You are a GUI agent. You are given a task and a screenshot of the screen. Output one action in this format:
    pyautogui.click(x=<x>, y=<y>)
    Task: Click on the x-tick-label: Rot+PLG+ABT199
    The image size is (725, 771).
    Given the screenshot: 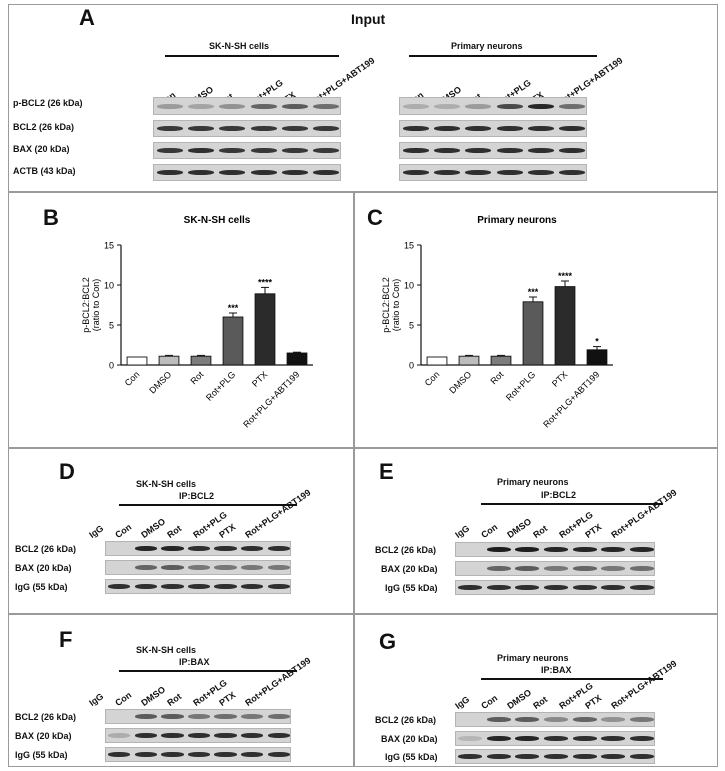 What is the action you would take?
    pyautogui.click(x=571, y=399)
    